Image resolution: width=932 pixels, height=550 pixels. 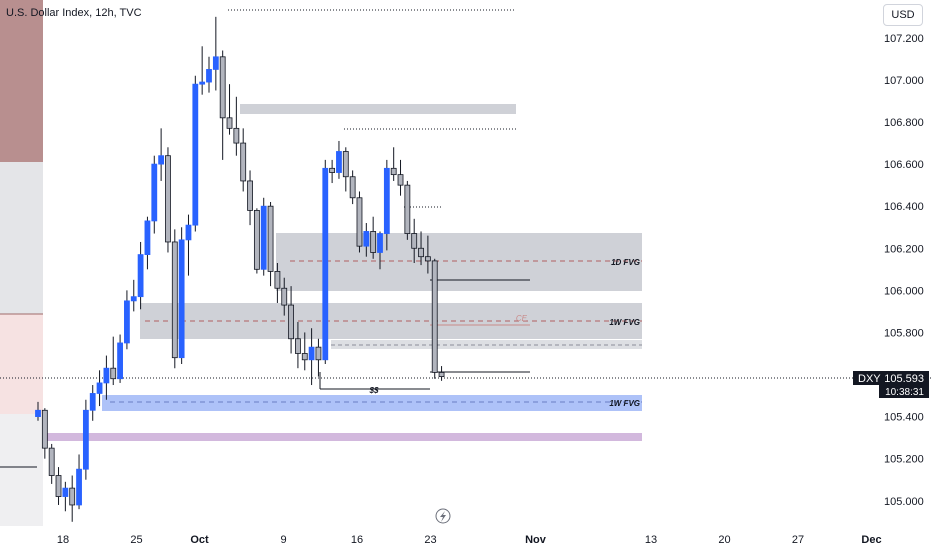 I want to click on symbol-price-tag, so click(x=891, y=378).